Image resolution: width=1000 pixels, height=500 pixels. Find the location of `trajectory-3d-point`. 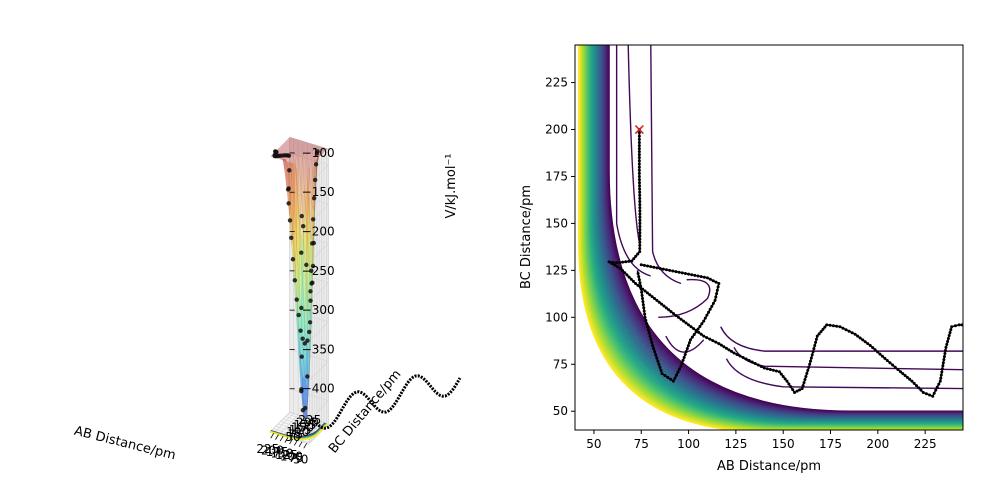

trajectory-3d-point is located at coordinates (310, 291).